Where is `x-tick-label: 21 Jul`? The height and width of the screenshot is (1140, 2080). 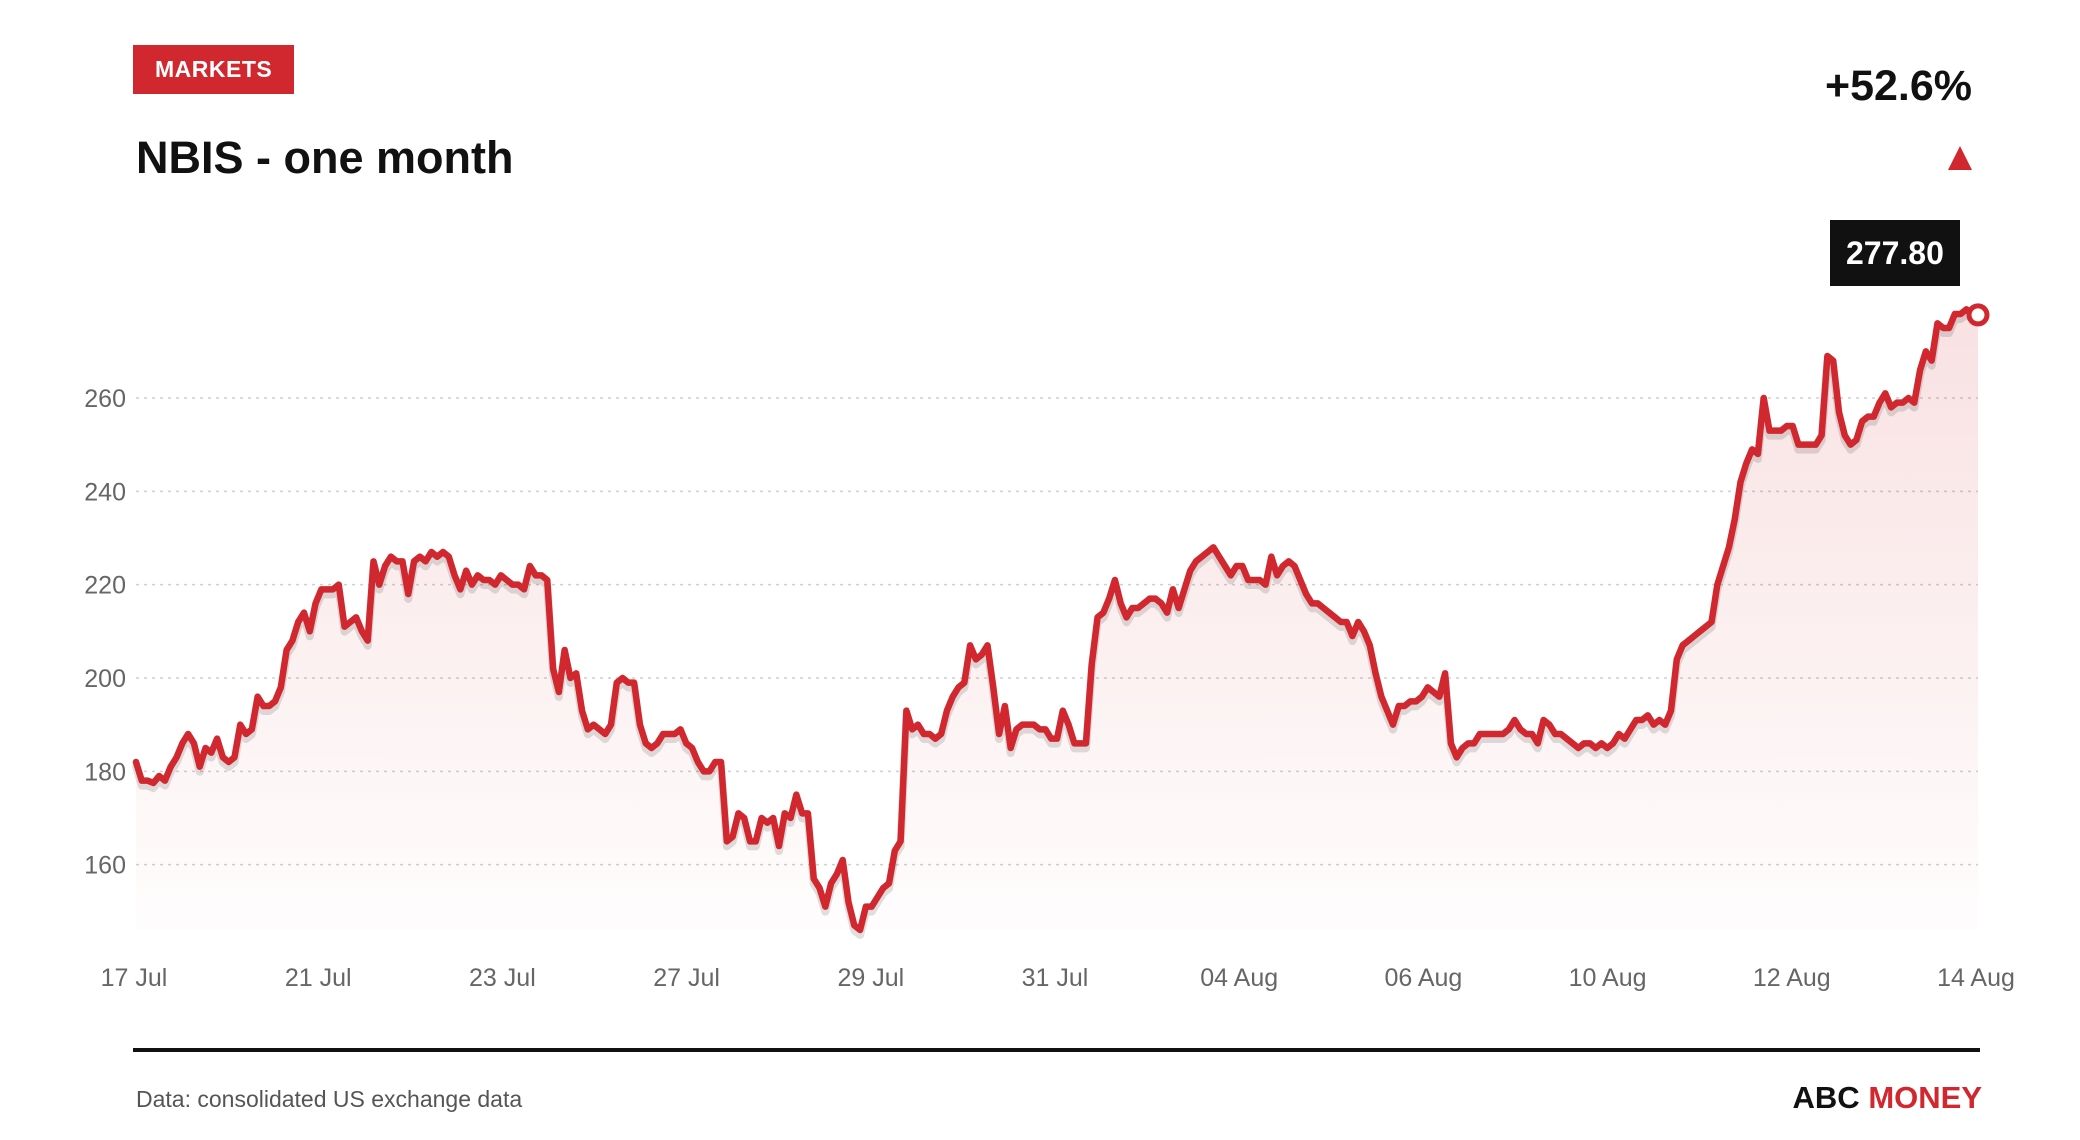 x-tick-label: 21 Jul is located at coordinates (318, 978).